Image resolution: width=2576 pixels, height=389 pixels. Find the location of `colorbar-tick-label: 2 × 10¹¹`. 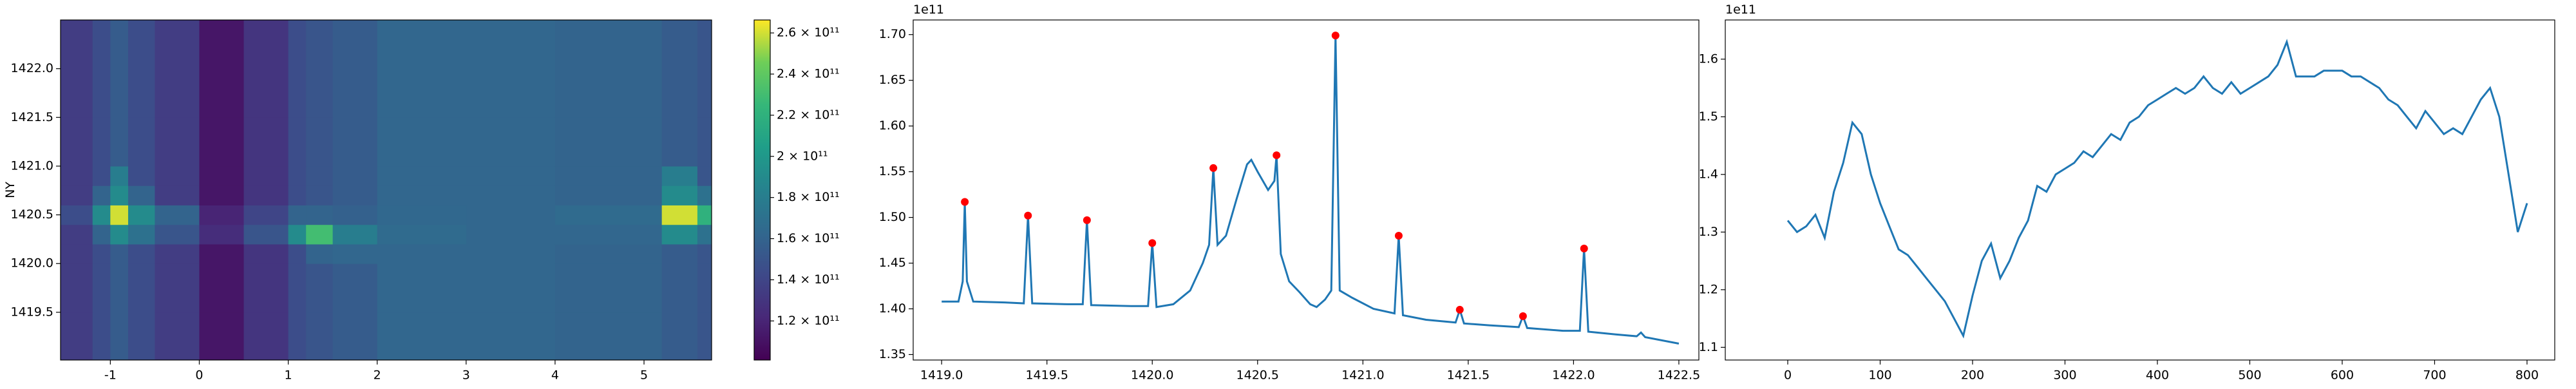

colorbar-tick-label: 2 × 10¹¹ is located at coordinates (803, 156).